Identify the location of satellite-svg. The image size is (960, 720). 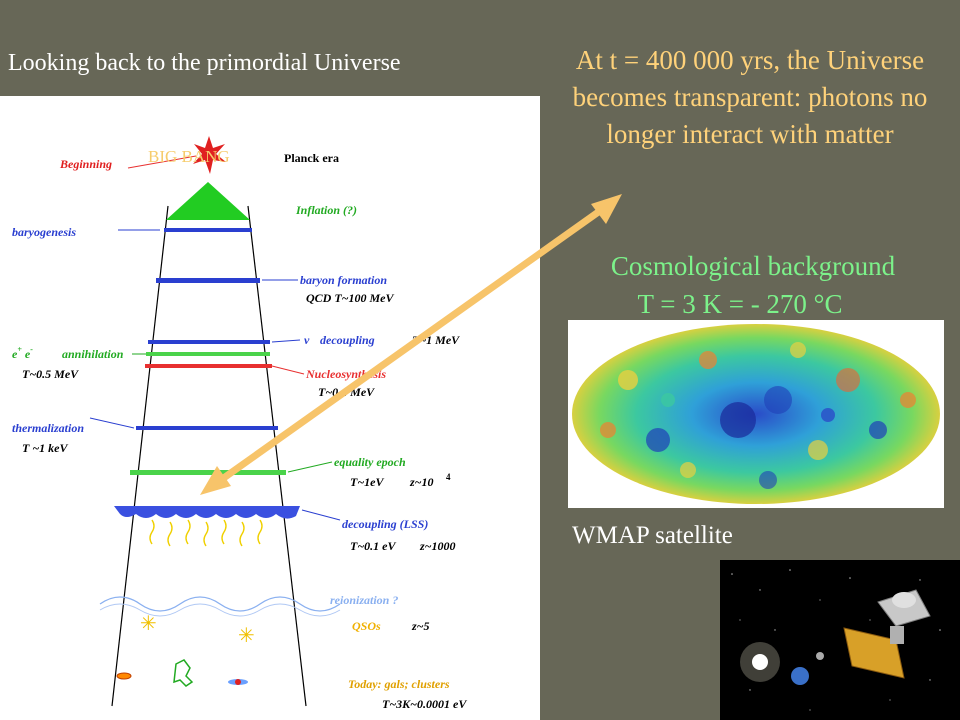
(836, 640).